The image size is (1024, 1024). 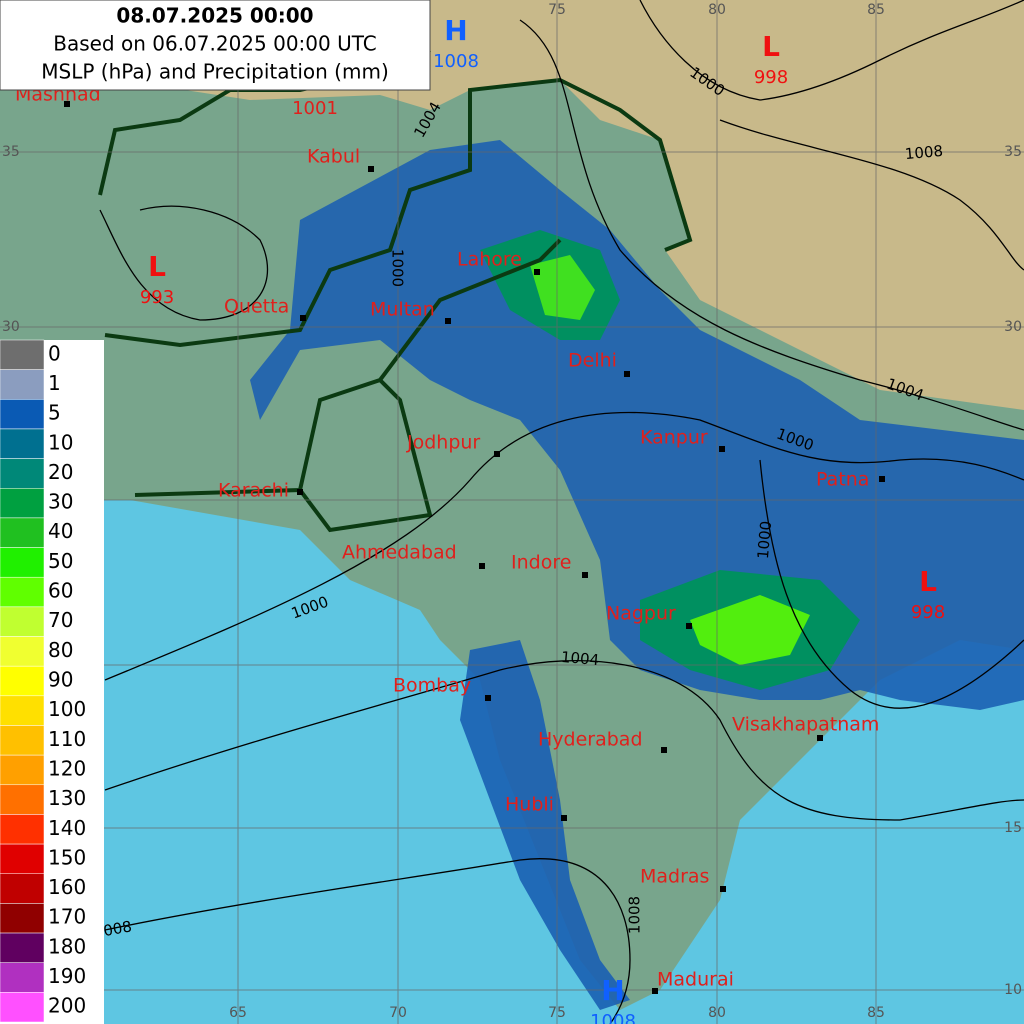 What do you see at coordinates (771, 77) in the screenshot?
I see `pressure-value: 998` at bounding box center [771, 77].